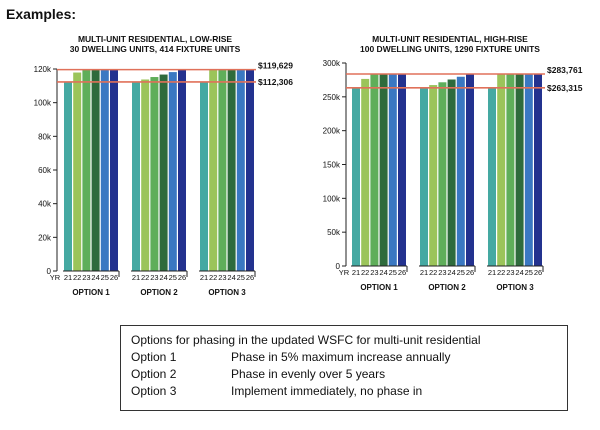 The height and width of the screenshot is (430, 600). I want to click on y-tick-label: 20k, so click(45, 237).